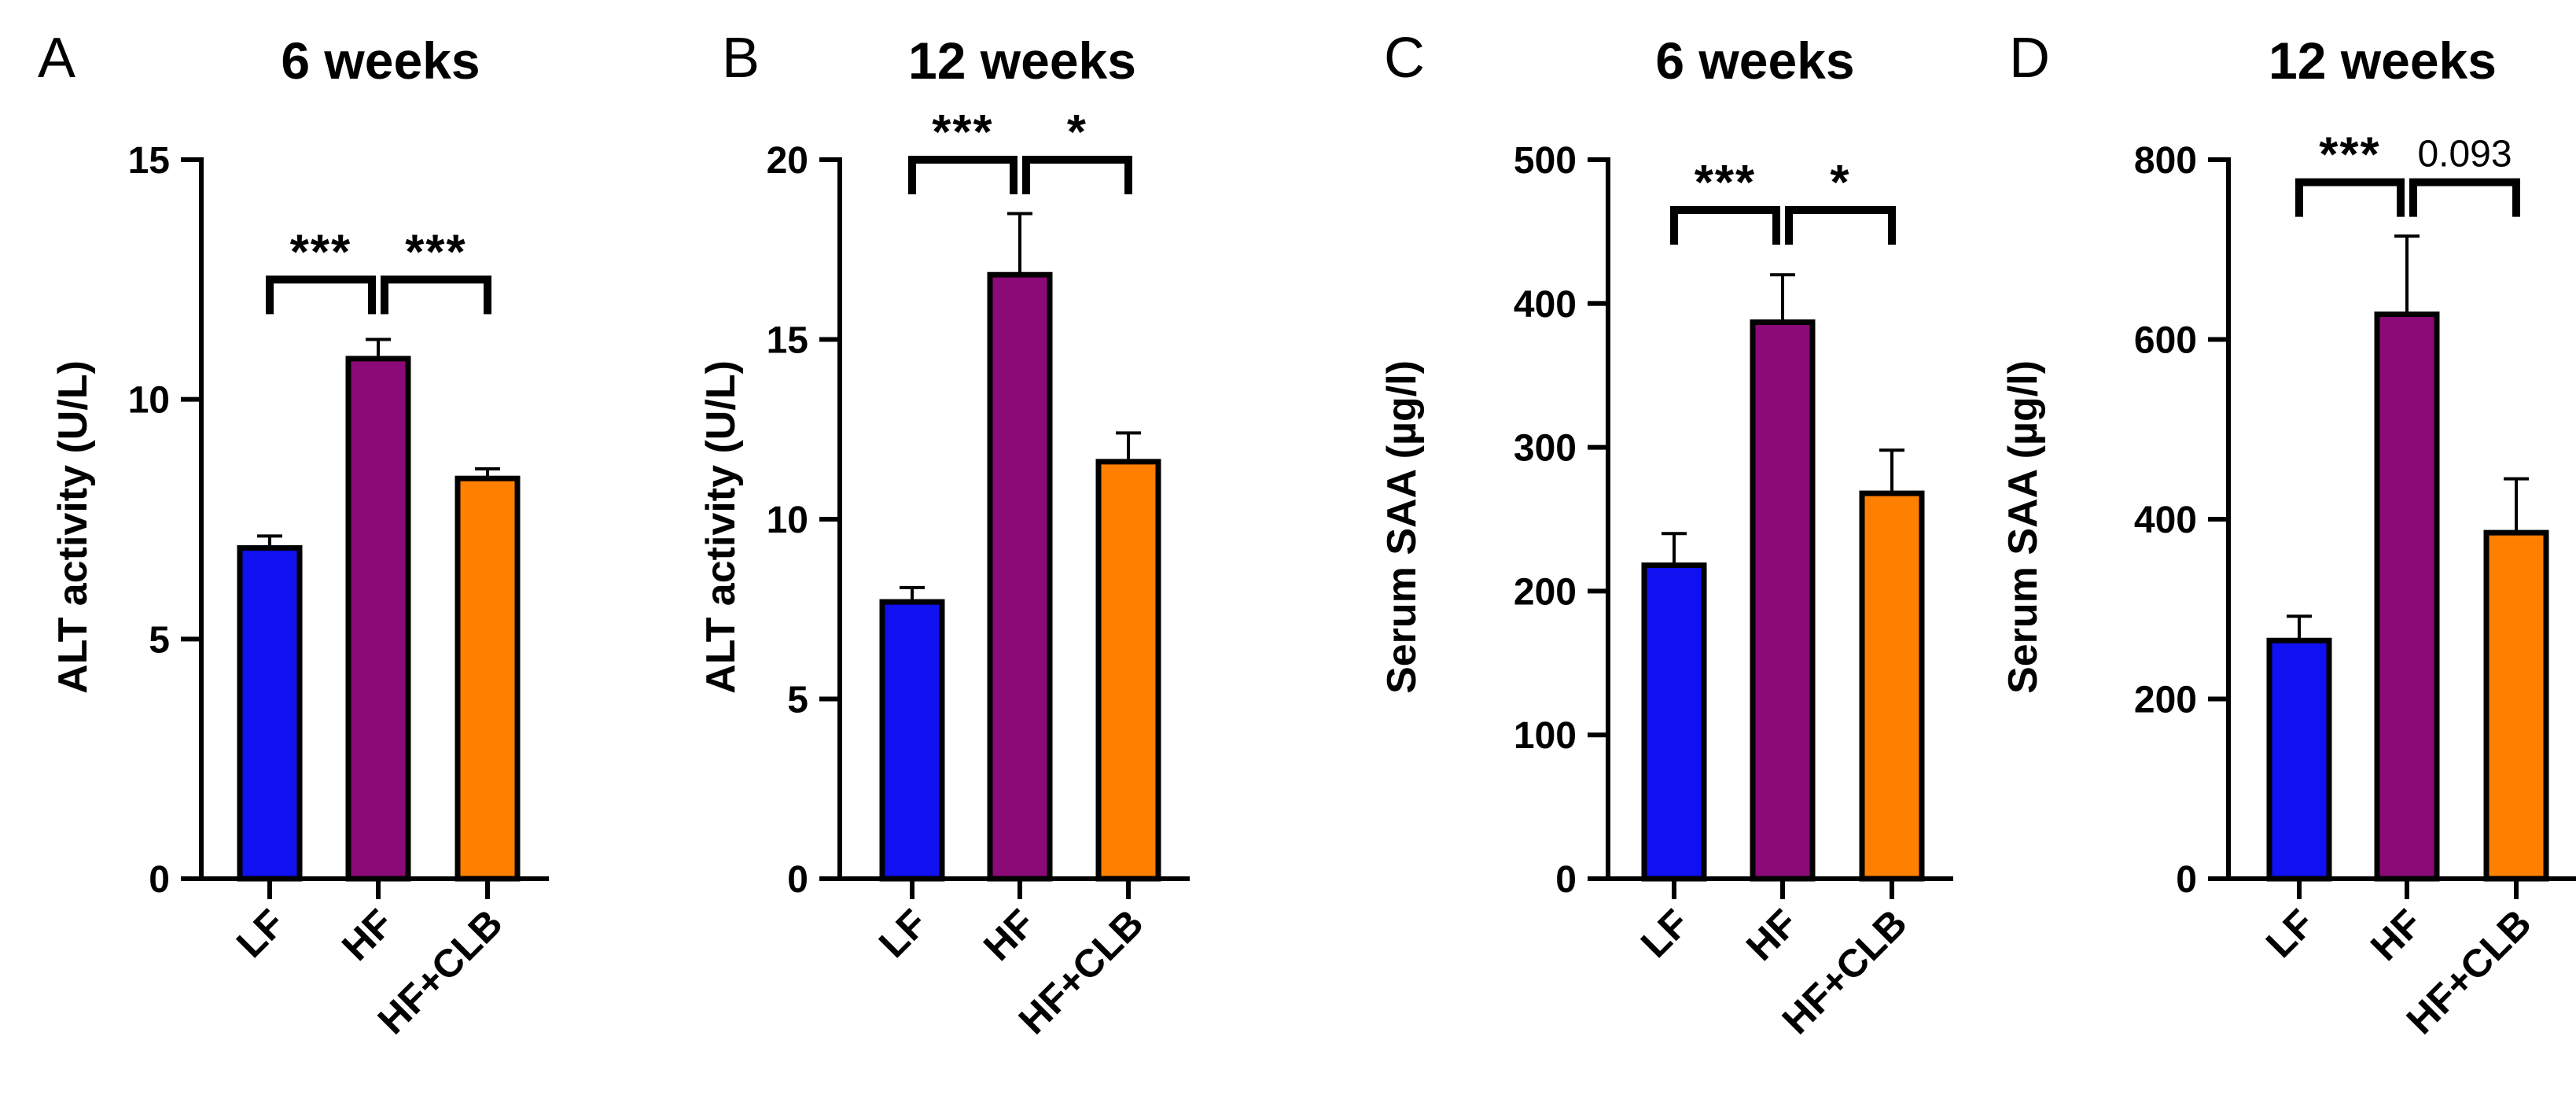 The width and height of the screenshot is (2576, 1110). Describe the element at coordinates (787, 161) in the screenshot. I see `y-tick-label: 20` at that location.